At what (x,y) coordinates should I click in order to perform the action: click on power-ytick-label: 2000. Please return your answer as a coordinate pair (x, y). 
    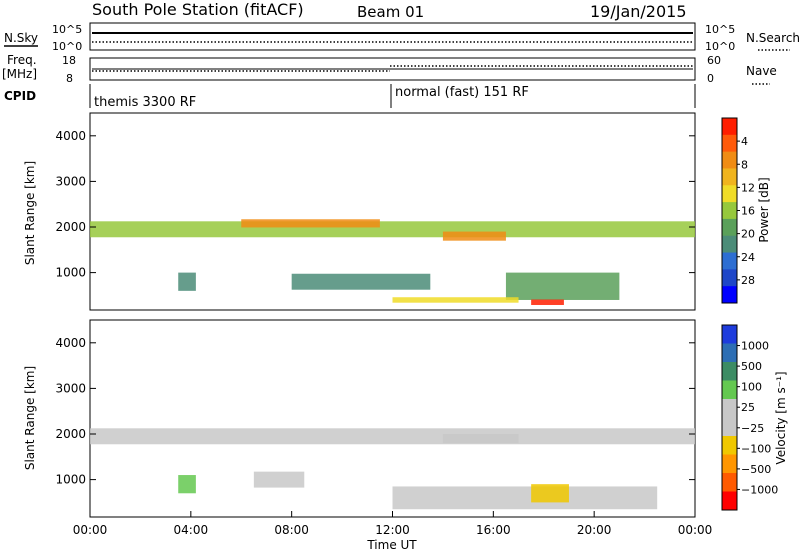
    Looking at the image, I should click on (70, 227).